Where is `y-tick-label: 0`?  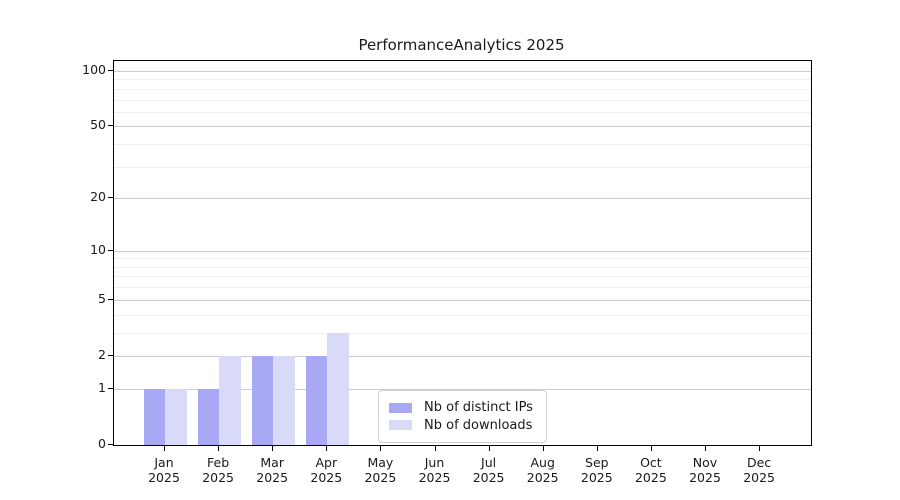
y-tick-label: 0 is located at coordinates (102, 443).